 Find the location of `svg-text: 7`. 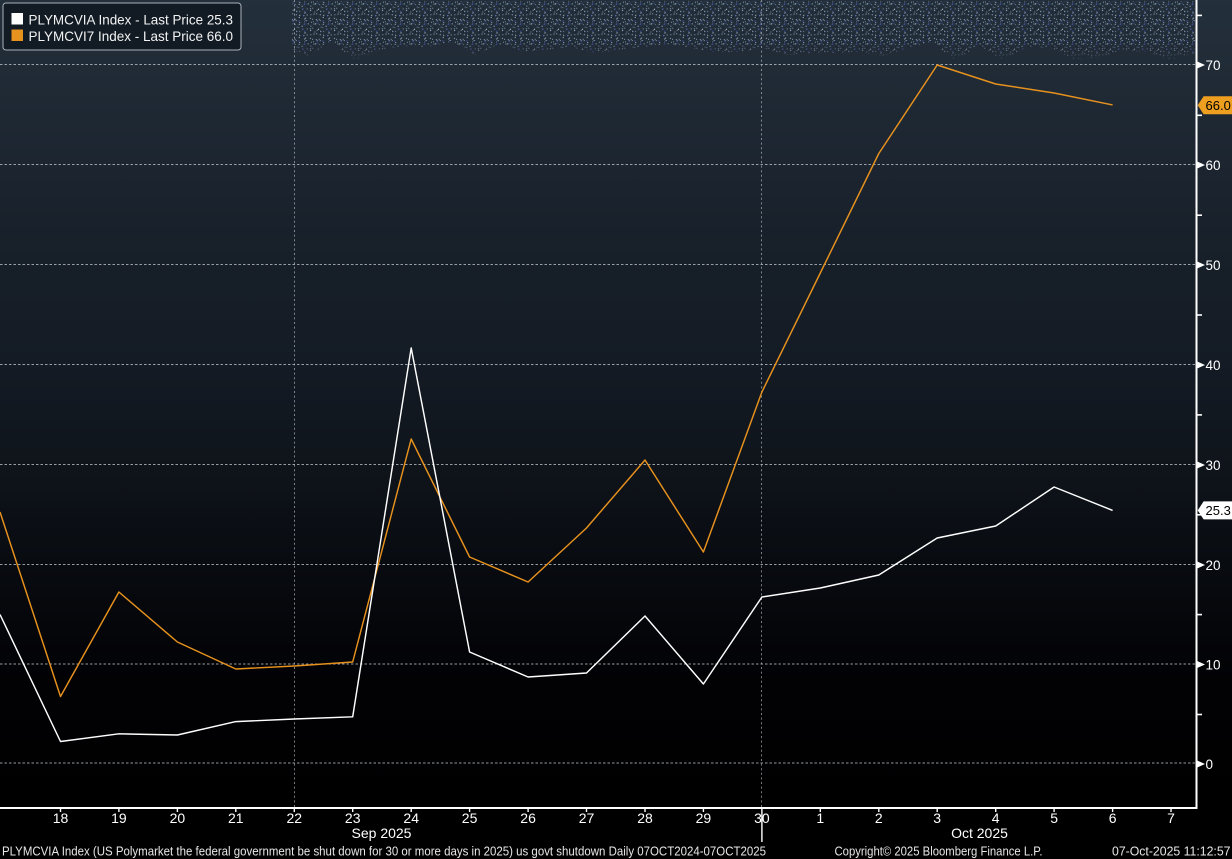

svg-text: 7 is located at coordinates (1171, 818).